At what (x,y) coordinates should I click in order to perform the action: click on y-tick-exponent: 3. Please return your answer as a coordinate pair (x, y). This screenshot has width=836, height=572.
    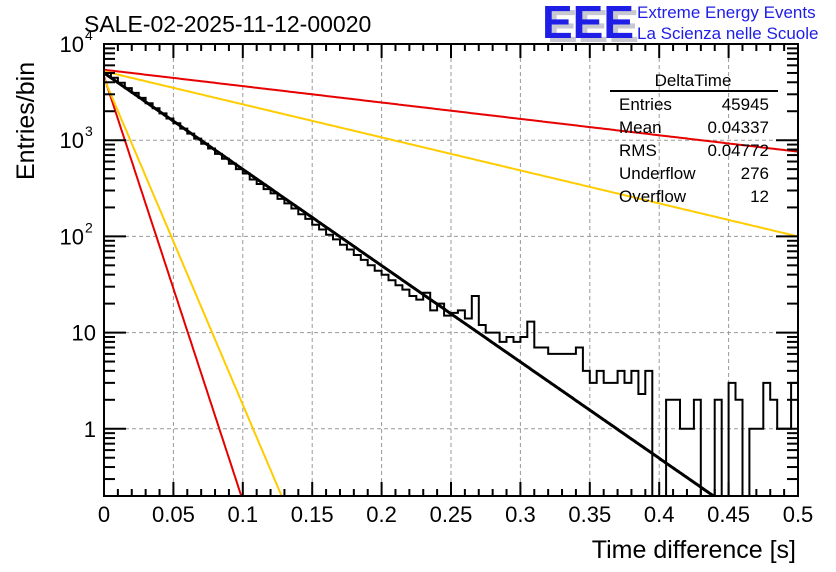
    Looking at the image, I should click on (89, 131).